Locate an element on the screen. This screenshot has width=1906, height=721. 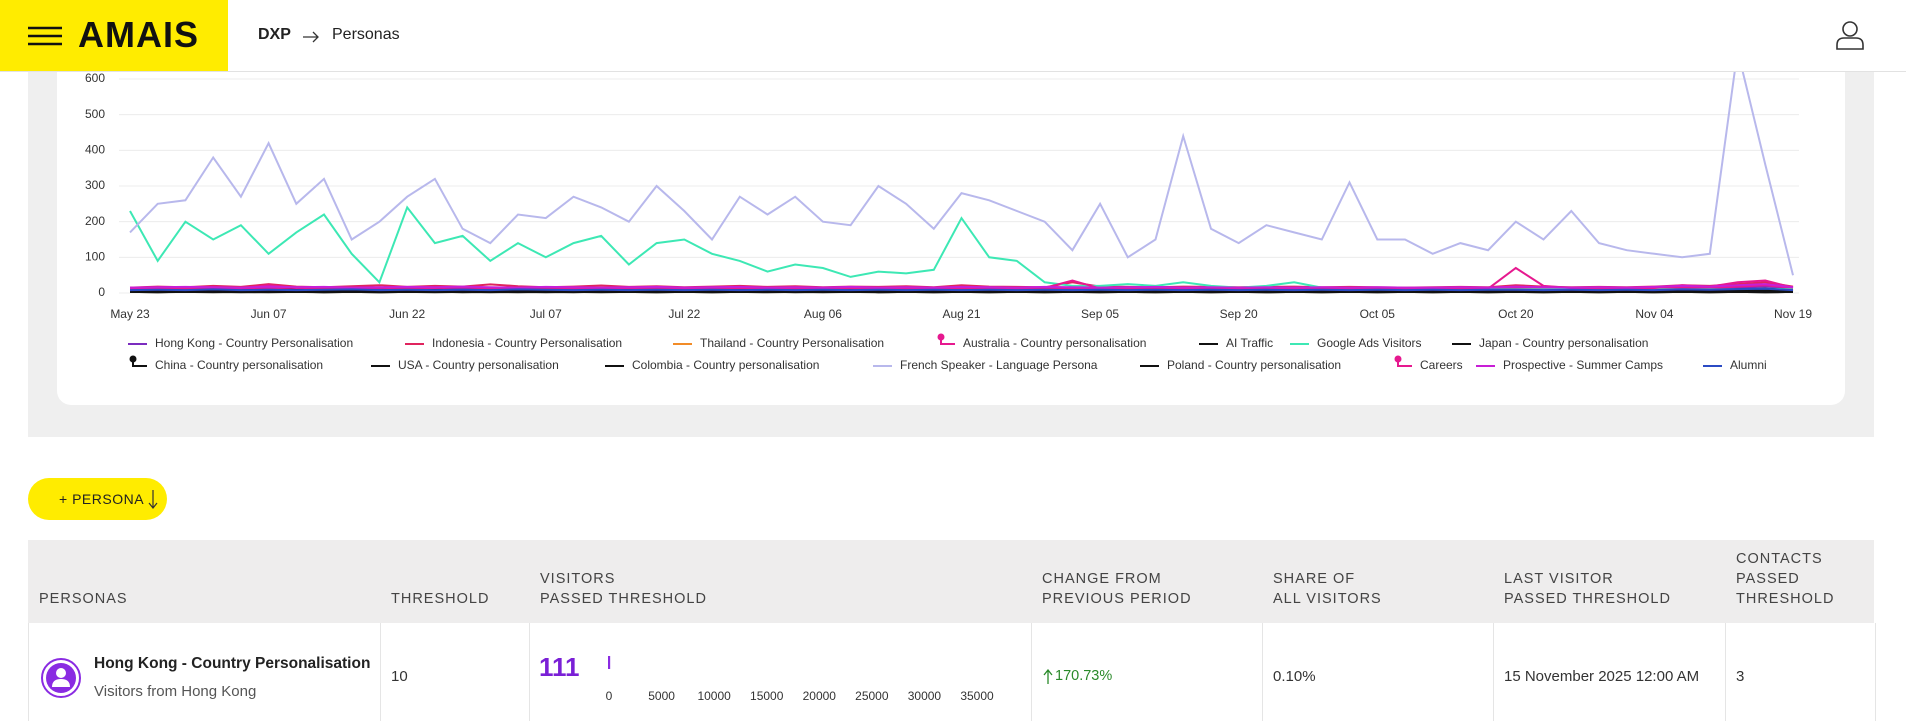
legend-label: Careers is located at coordinates (1441, 365).